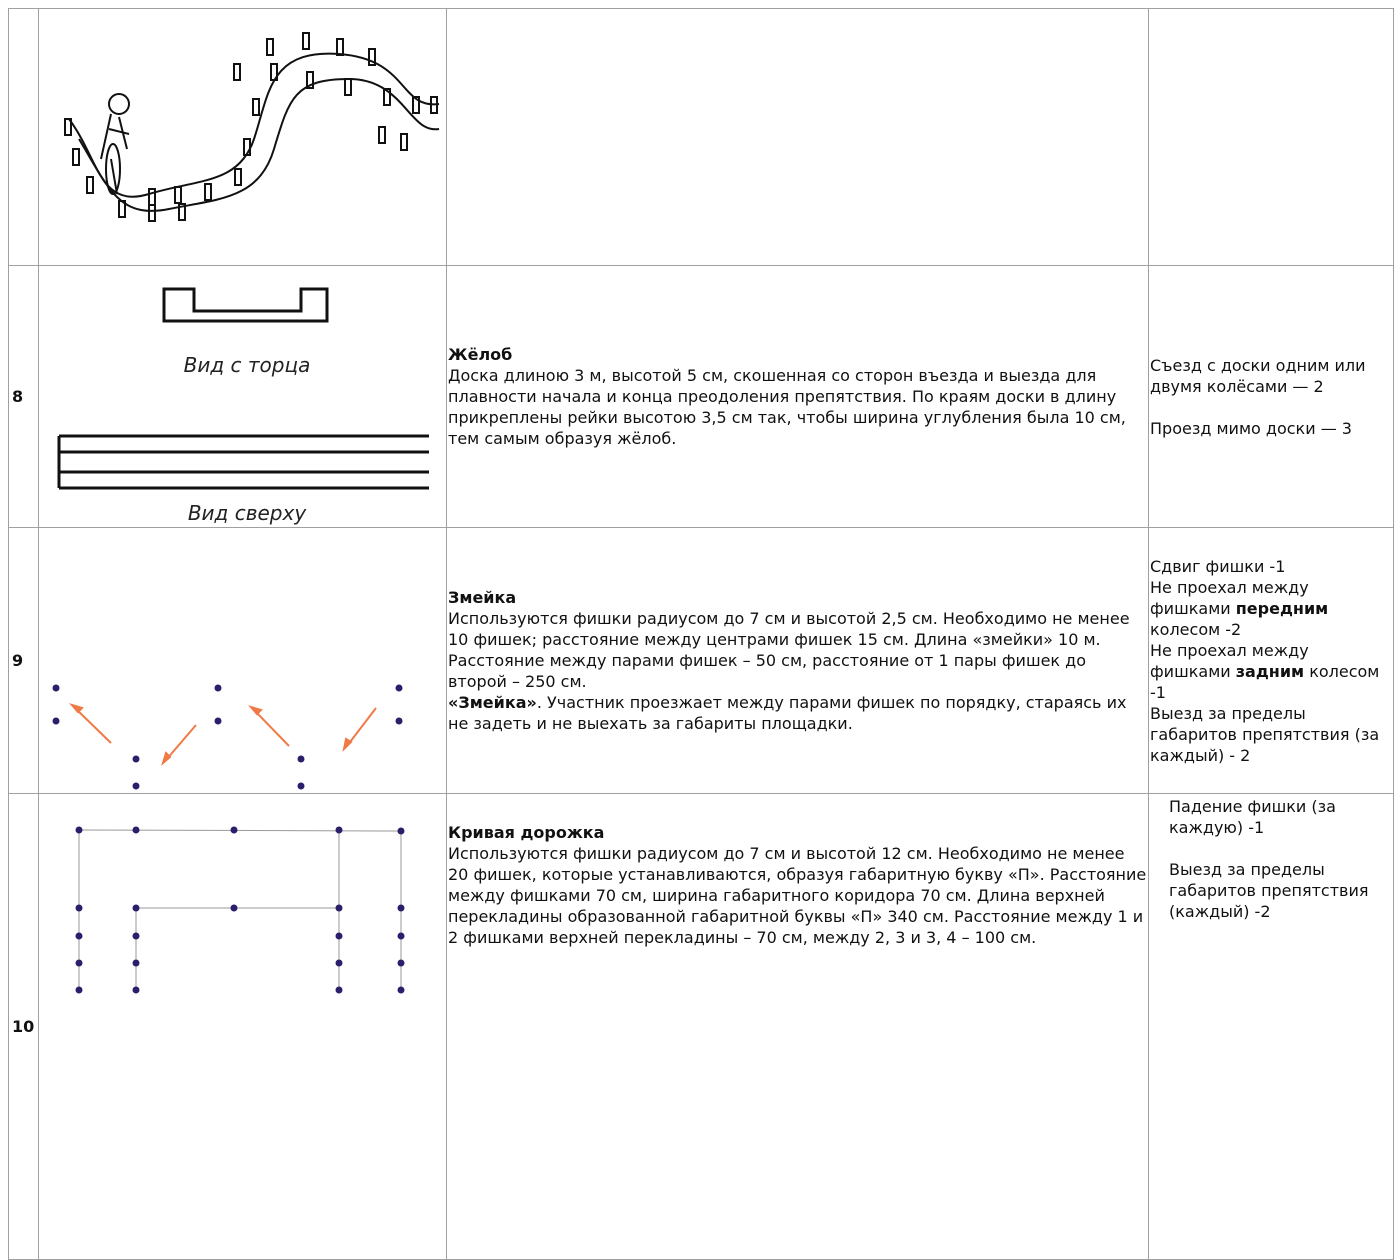  I want to click on text-run: задним, so click(1270, 671).